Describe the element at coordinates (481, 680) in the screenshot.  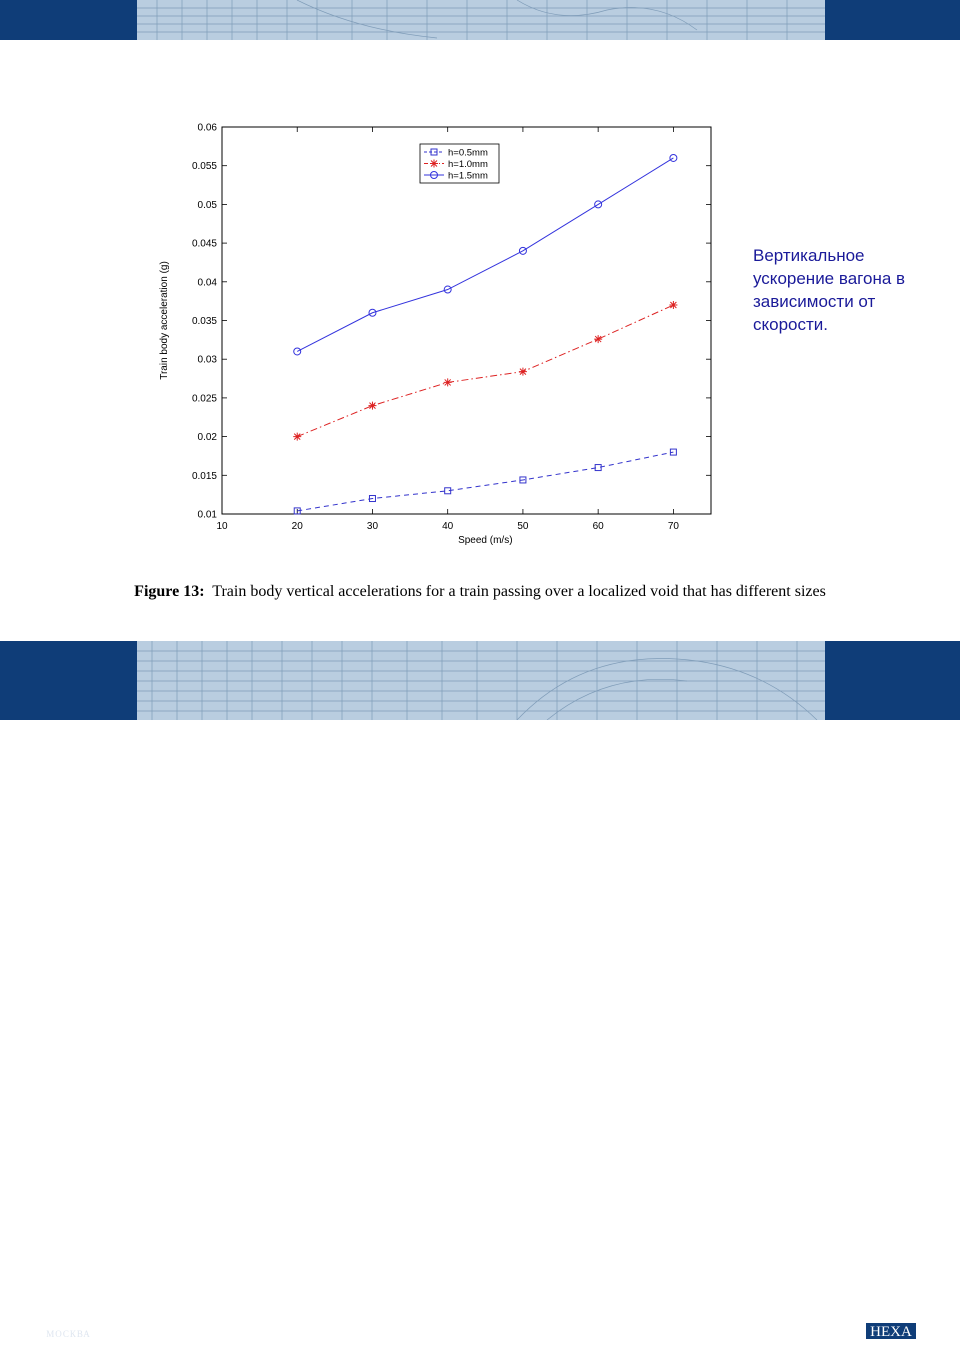
I see `mesh-footer-image` at that location.